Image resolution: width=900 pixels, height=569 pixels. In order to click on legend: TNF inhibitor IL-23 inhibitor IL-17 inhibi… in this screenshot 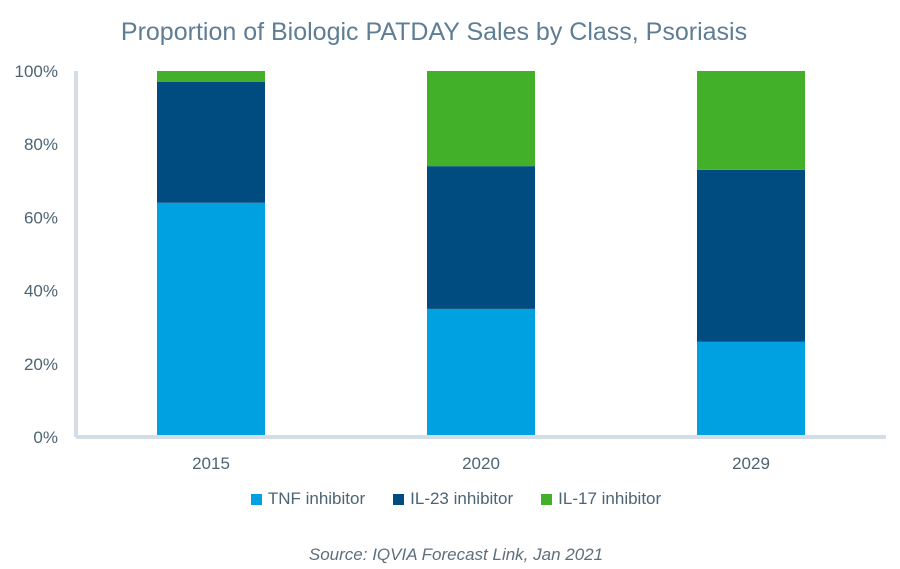, I will do `click(450, 499)`.